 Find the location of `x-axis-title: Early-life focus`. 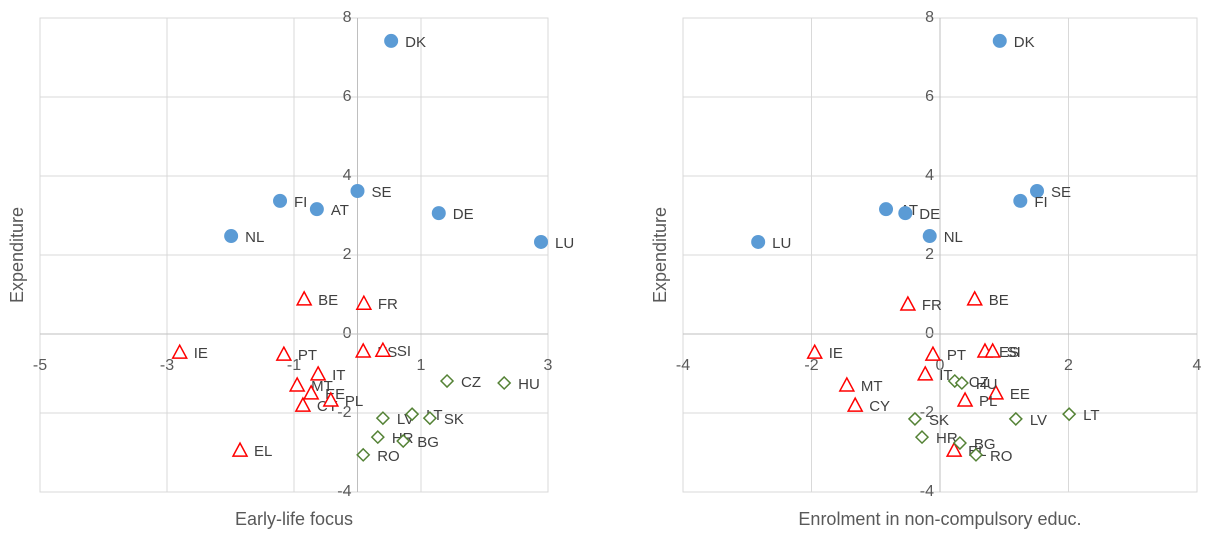

x-axis-title: Early-life focus is located at coordinates (294, 519).